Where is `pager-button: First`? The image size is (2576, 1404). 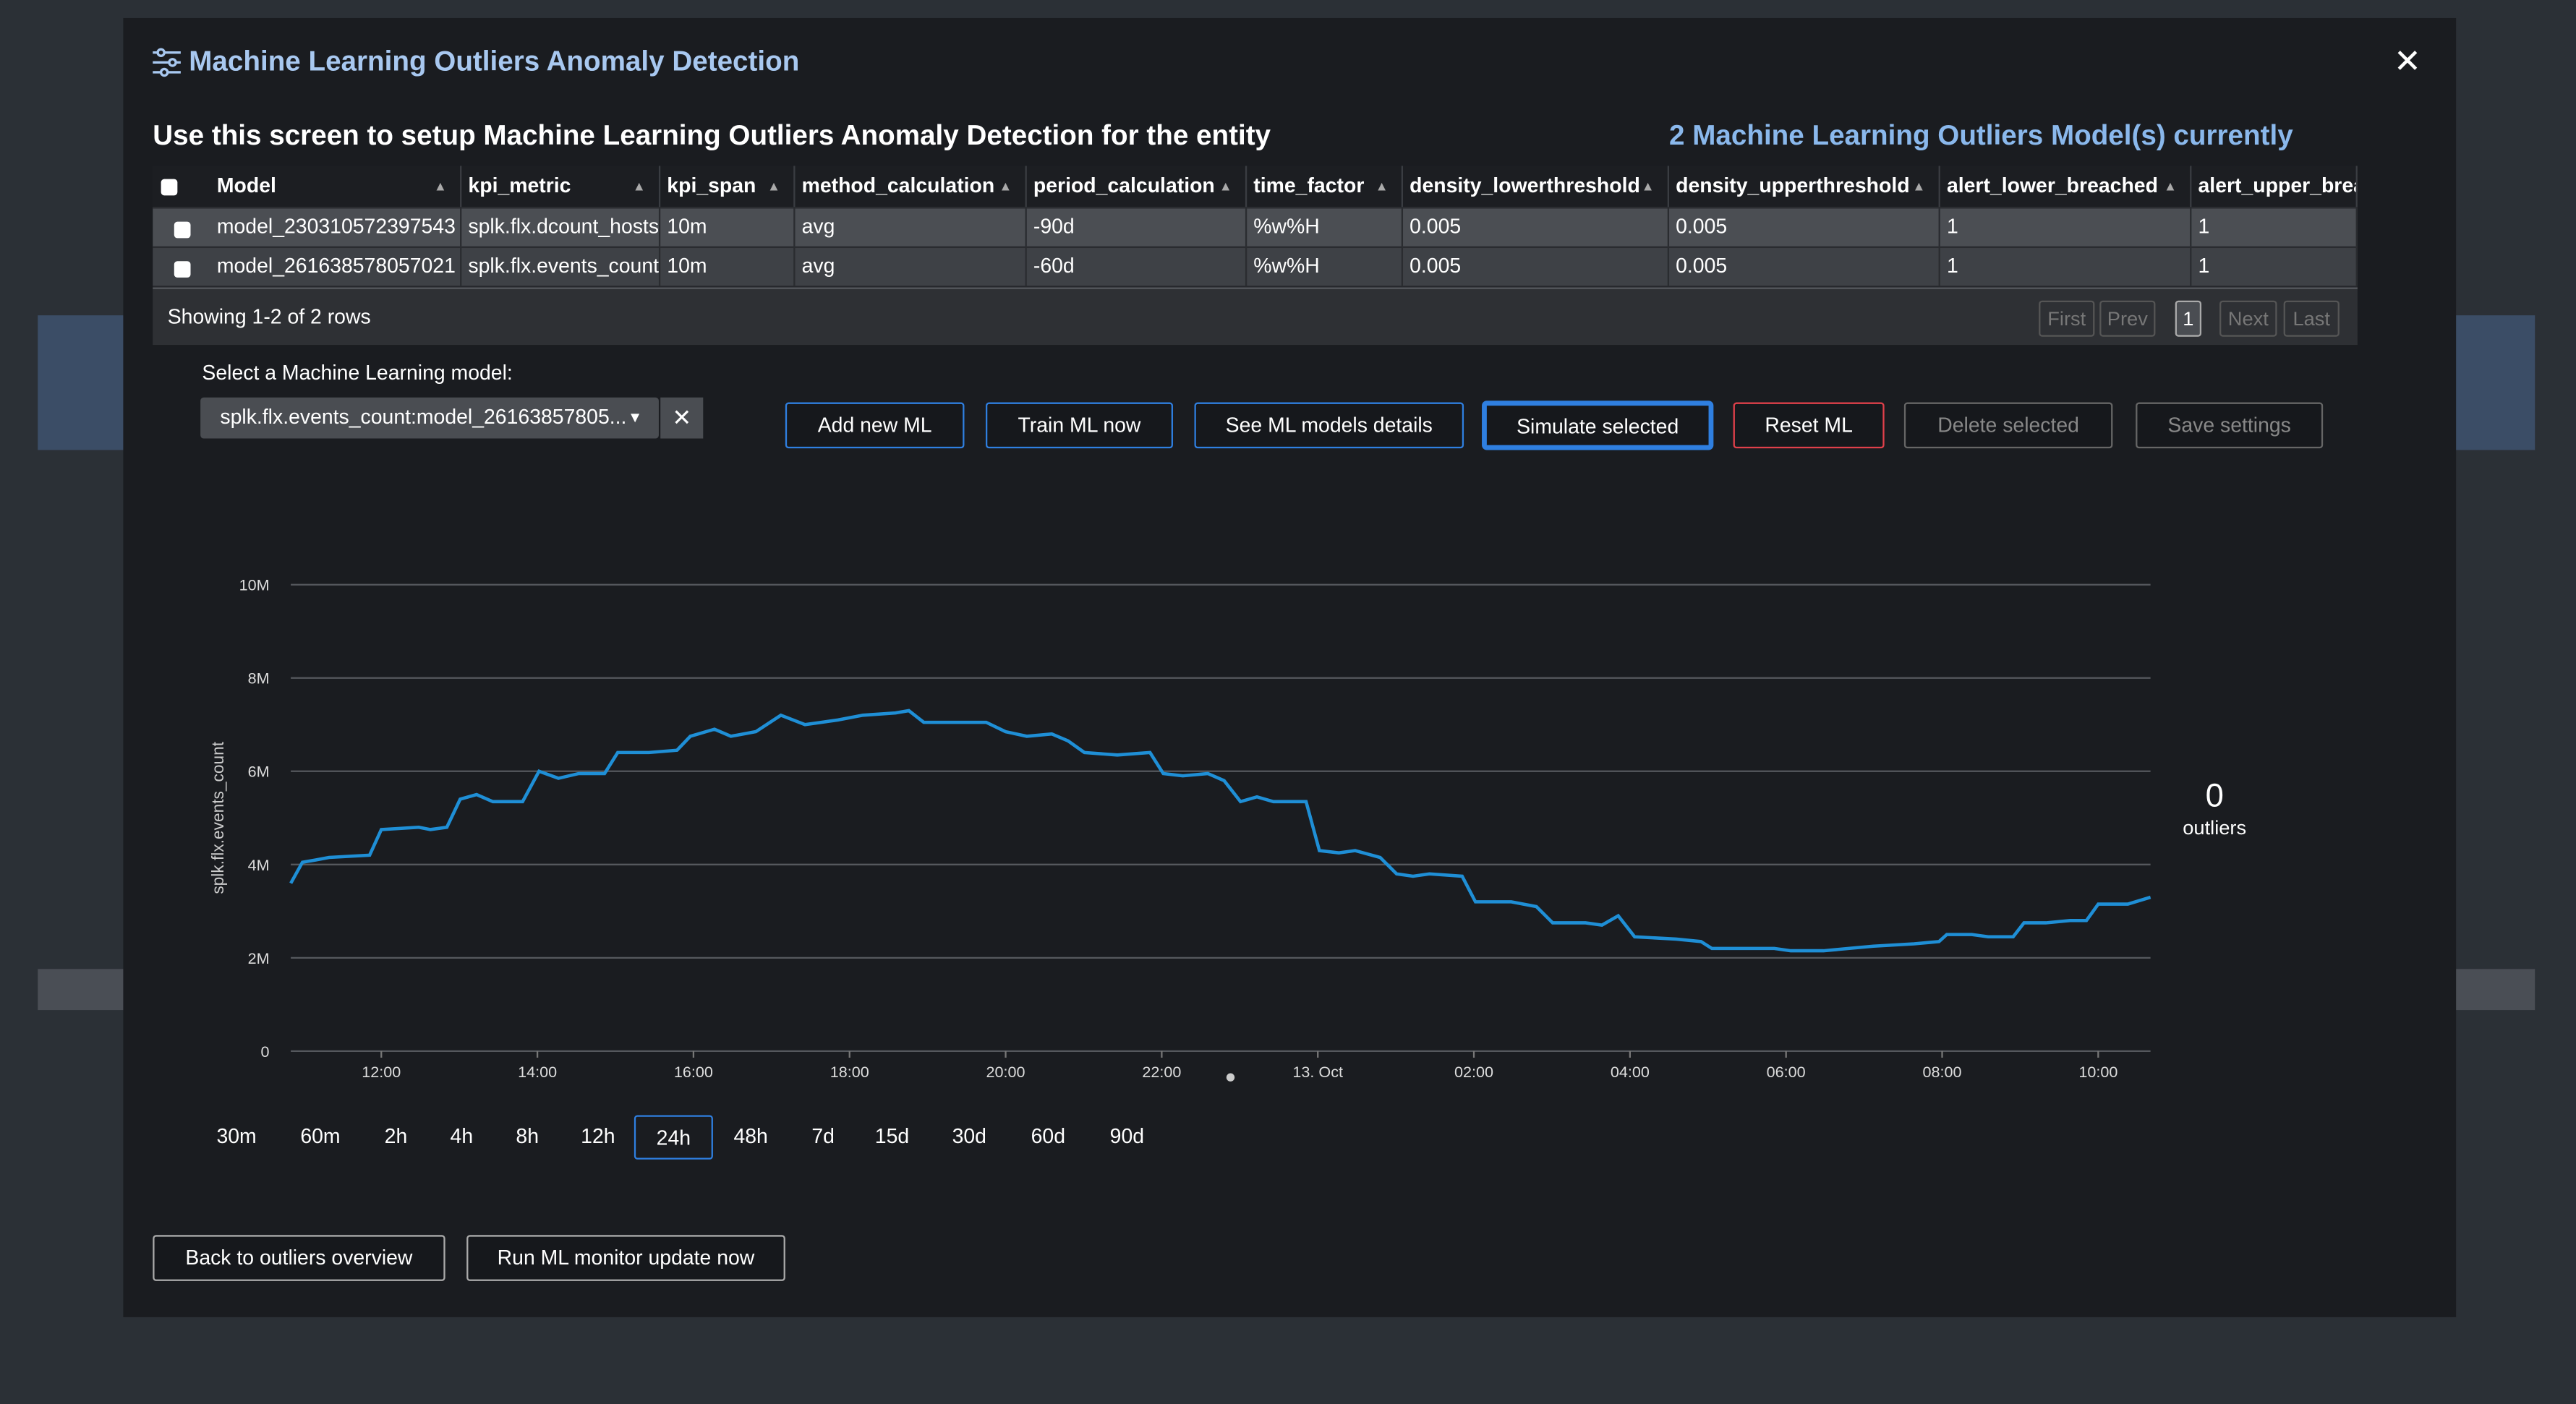
pager-button: First is located at coordinates (2067, 318).